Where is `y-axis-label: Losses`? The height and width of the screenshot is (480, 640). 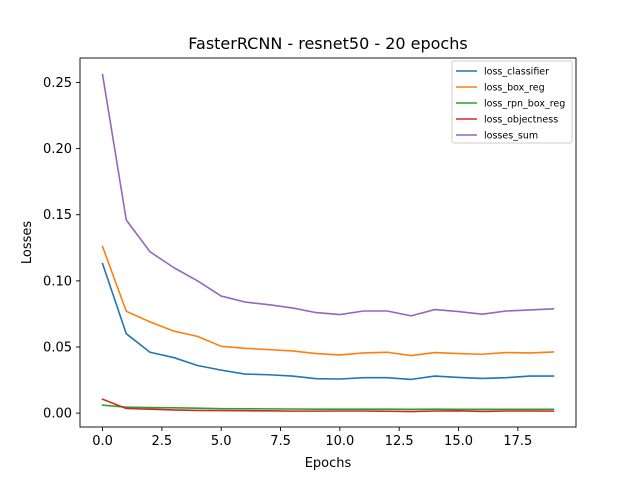
y-axis-label: Losses is located at coordinates (27, 243).